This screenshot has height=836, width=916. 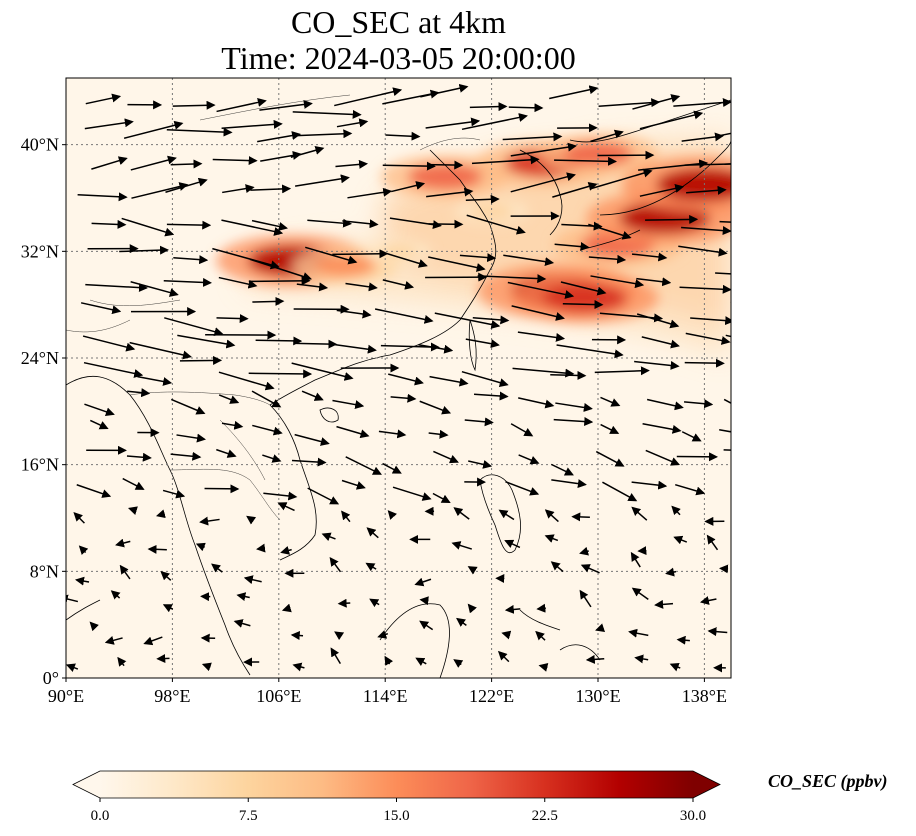 I want to click on lon-tick-label: 122°E, so click(x=491, y=696).